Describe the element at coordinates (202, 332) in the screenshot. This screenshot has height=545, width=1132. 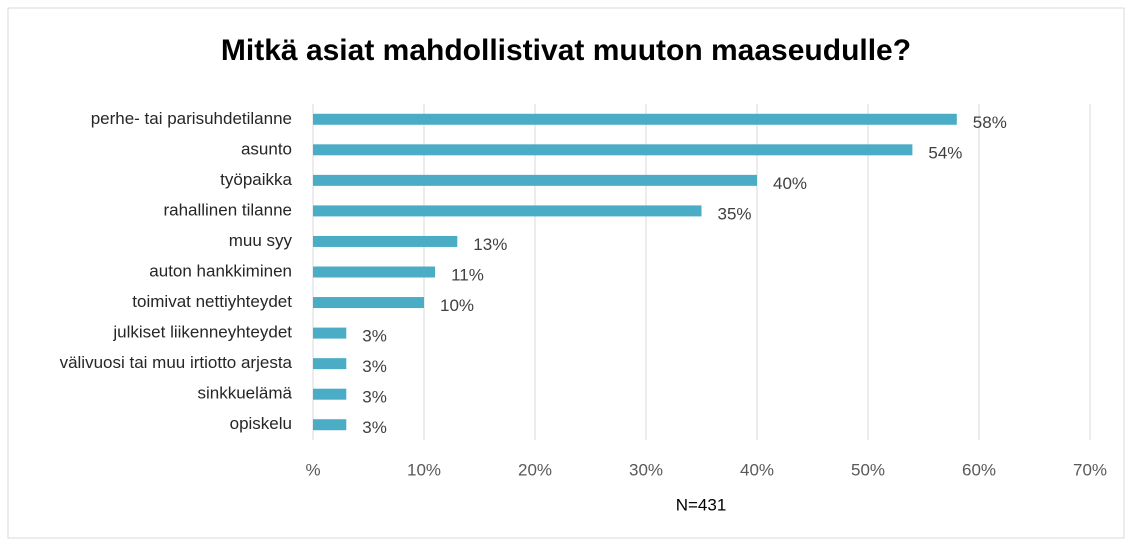
I see `y-tick-label: julkiset liikenneyhteydet` at that location.